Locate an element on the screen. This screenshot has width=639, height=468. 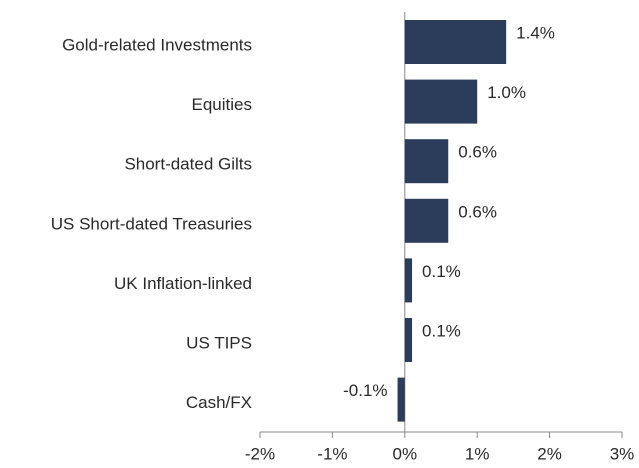
category-label: UK Inflation-linked is located at coordinates (183, 283).